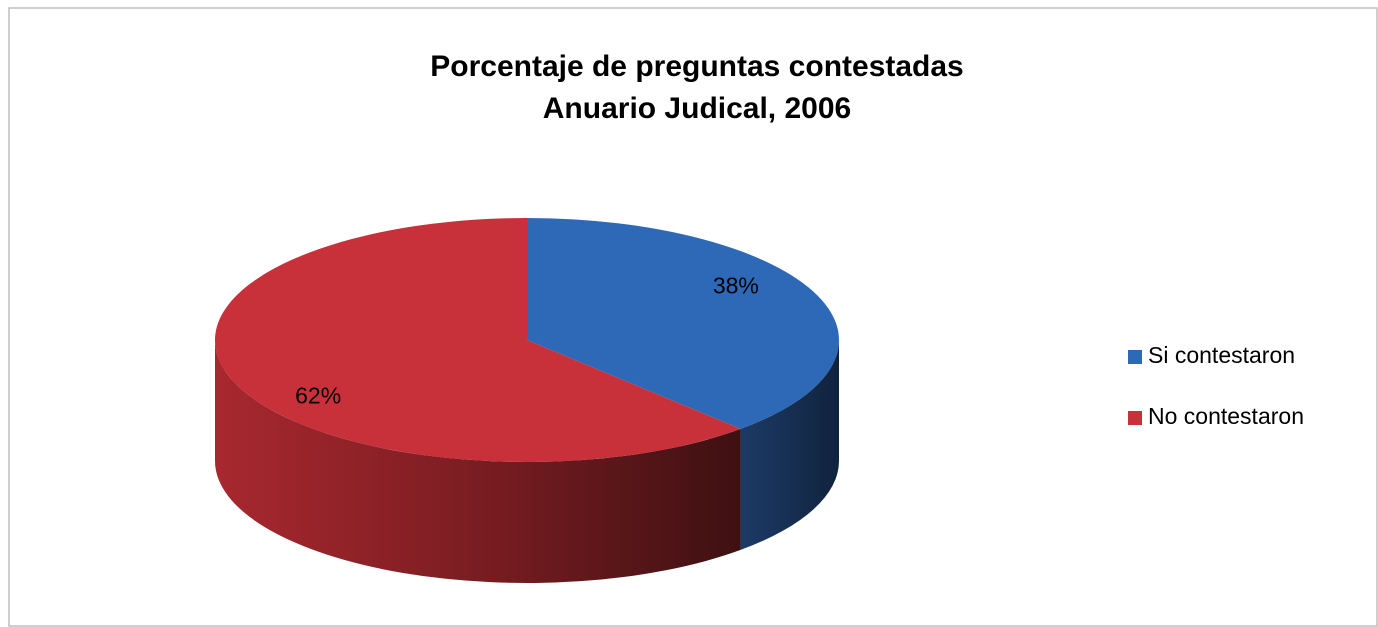  What do you see at coordinates (1221, 355) in the screenshot?
I see `legend-label: Si contestaron` at bounding box center [1221, 355].